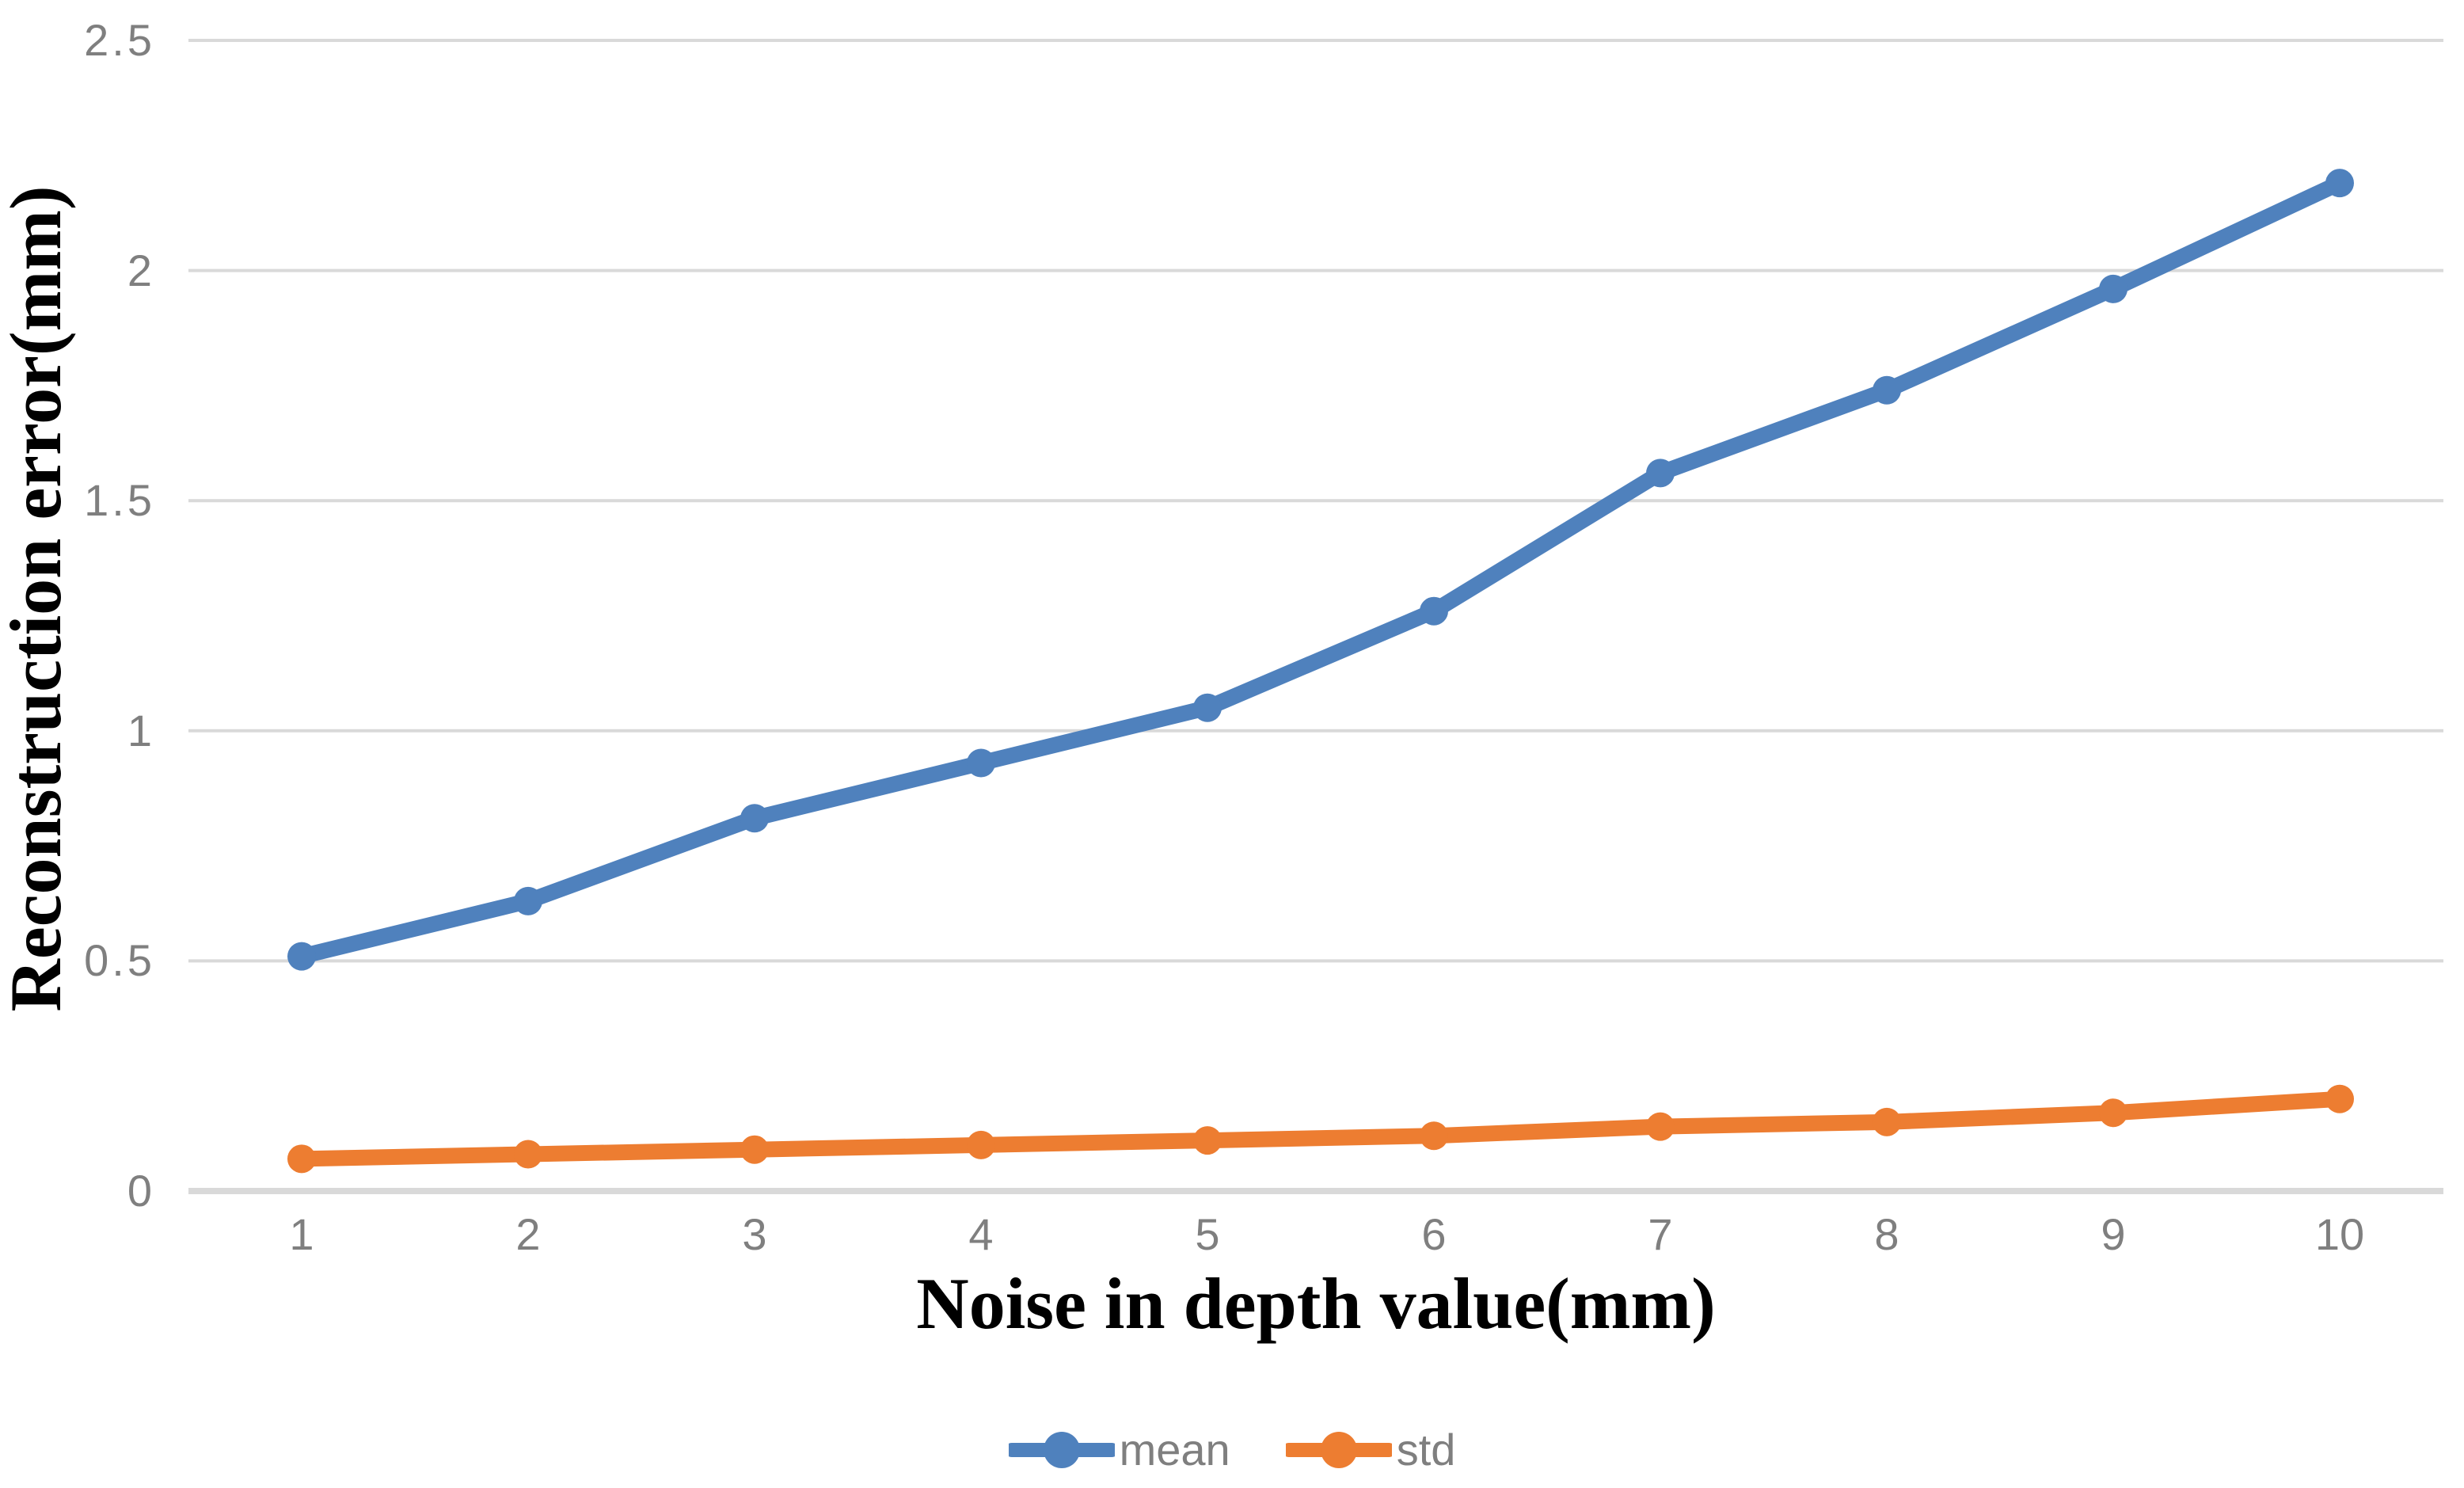  I want to click on y-tick-label: 2, so click(141, 270).